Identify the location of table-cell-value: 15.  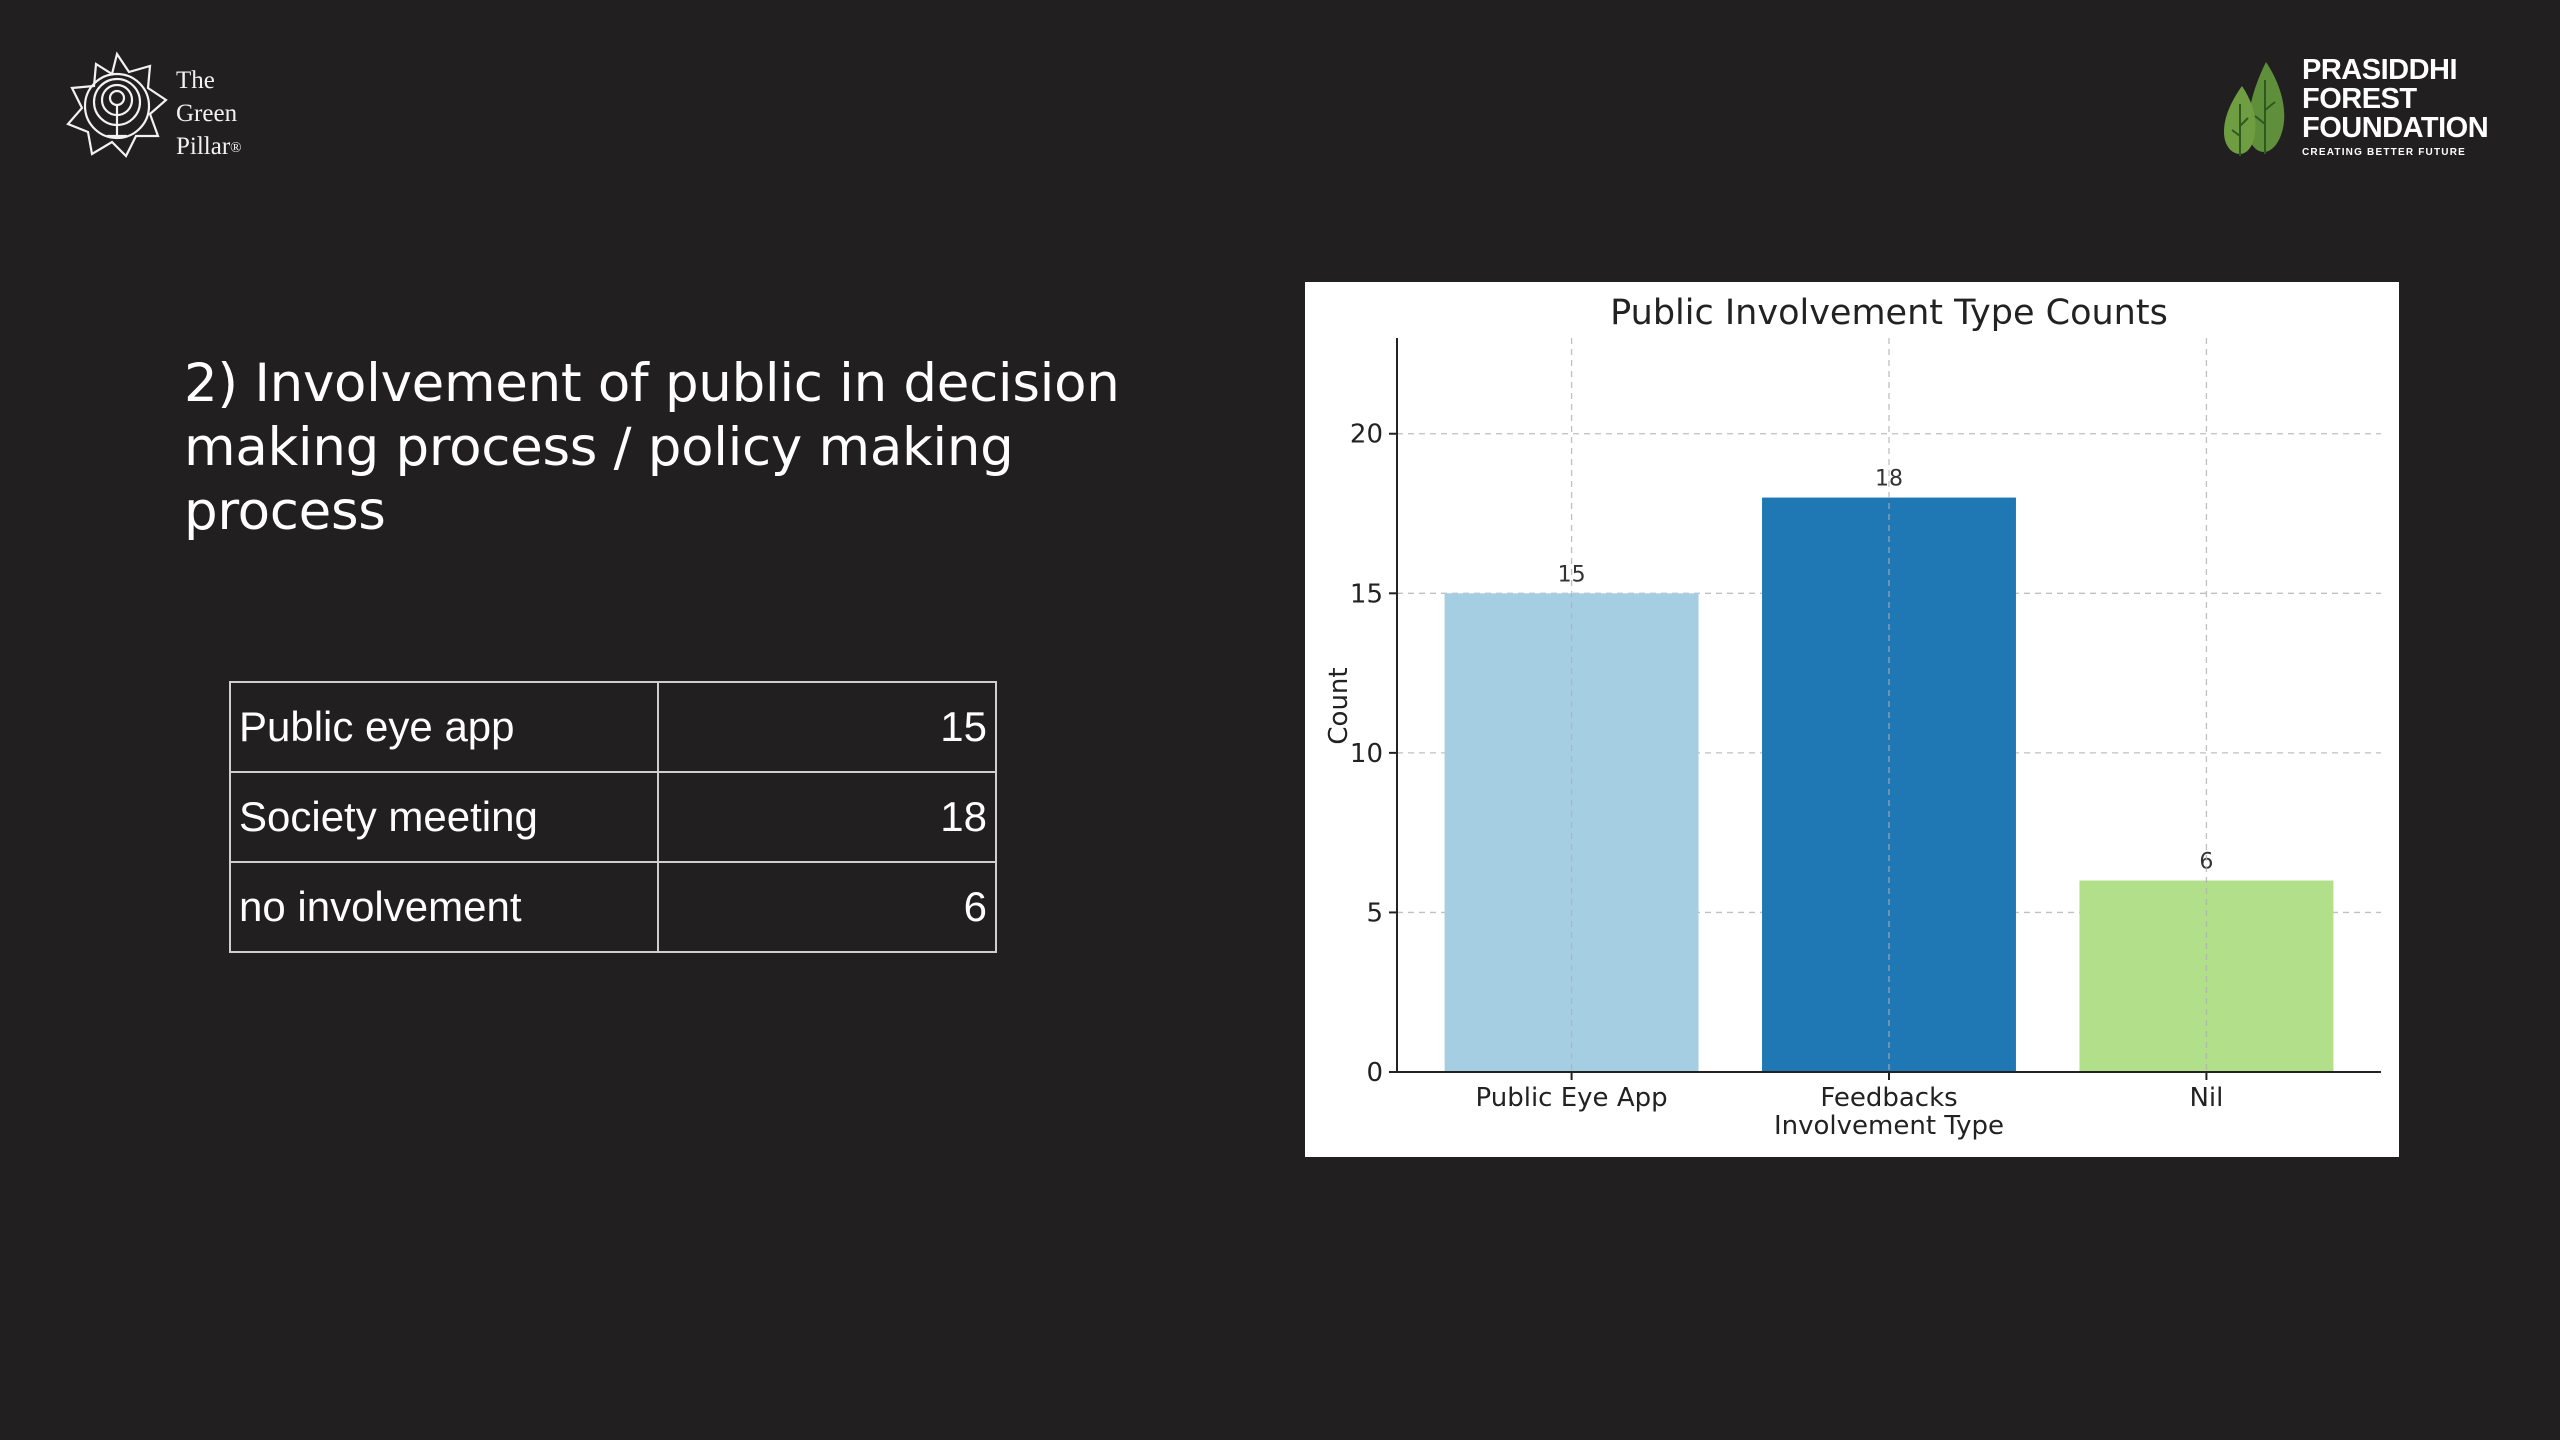
(827, 727).